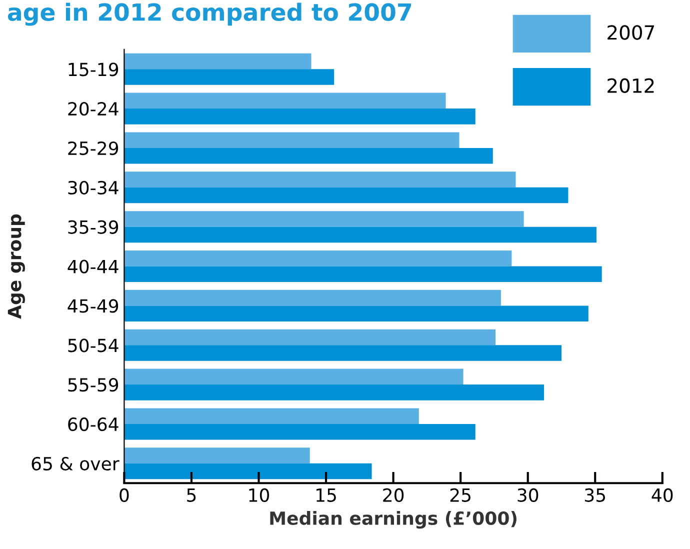 This screenshot has height=549, width=690. Describe the element at coordinates (528, 495) in the screenshot. I see `x-tick-label: 30` at that location.